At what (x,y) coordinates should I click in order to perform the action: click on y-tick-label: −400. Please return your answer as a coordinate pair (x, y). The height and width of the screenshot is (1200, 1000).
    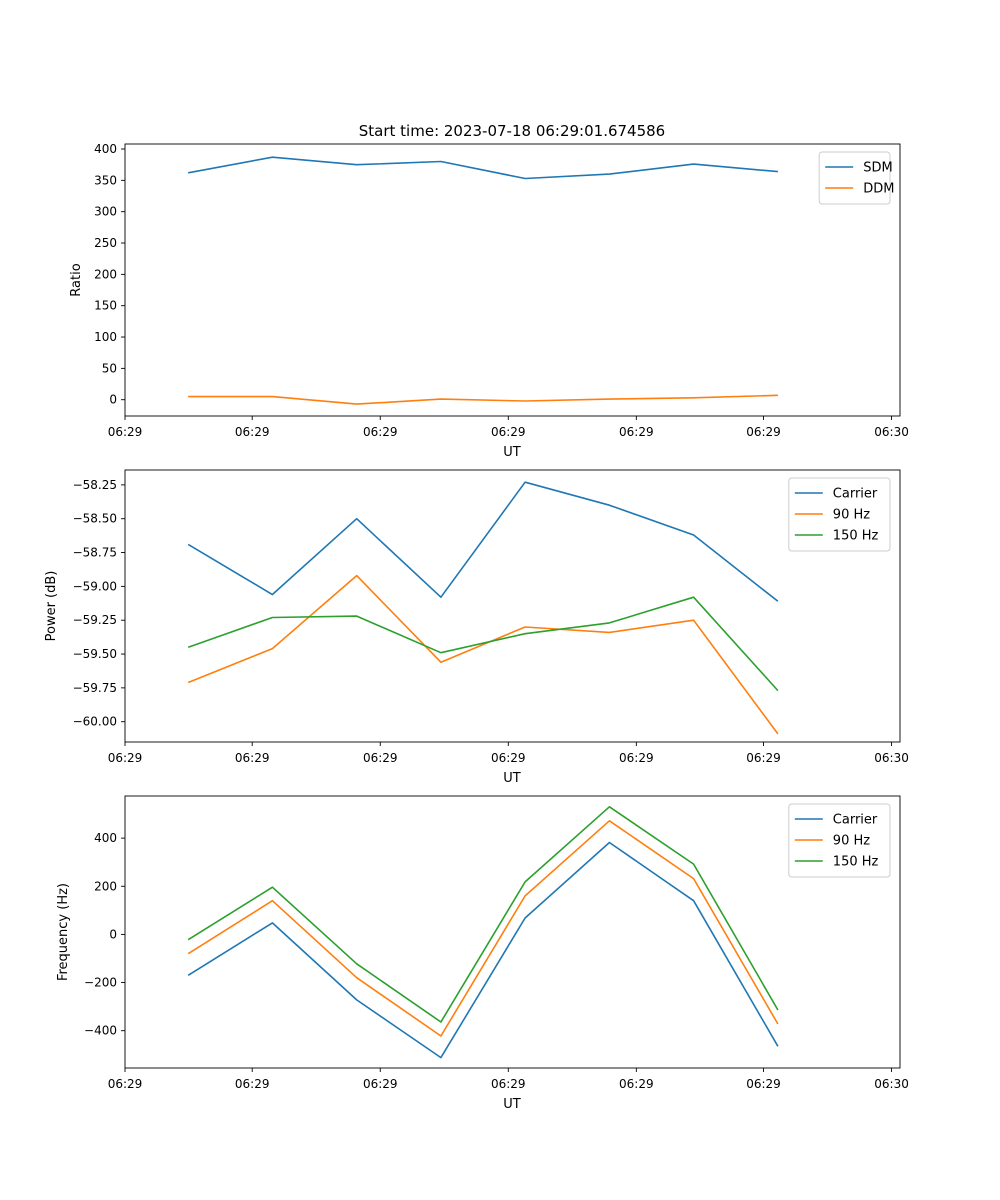
    Looking at the image, I should click on (100, 1031).